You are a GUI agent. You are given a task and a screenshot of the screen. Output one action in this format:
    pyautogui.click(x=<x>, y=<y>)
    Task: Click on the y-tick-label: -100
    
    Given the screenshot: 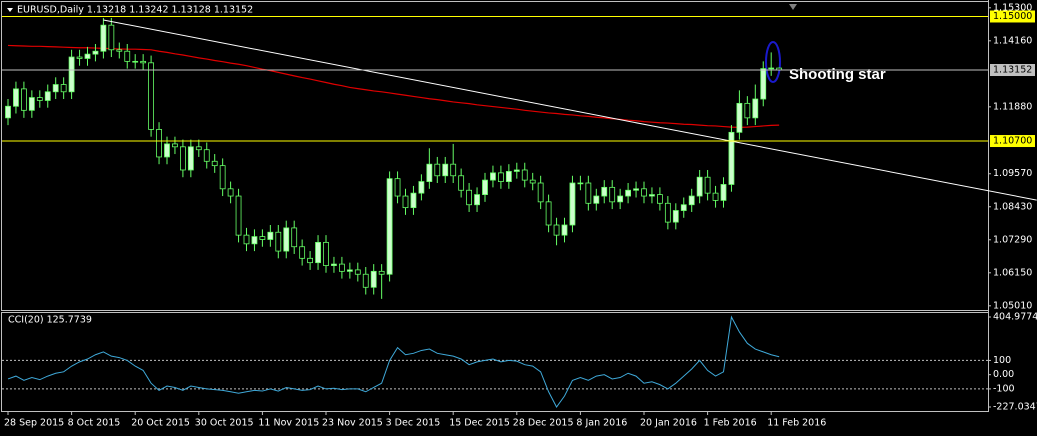 What is the action you would take?
    pyautogui.click(x=1004, y=388)
    